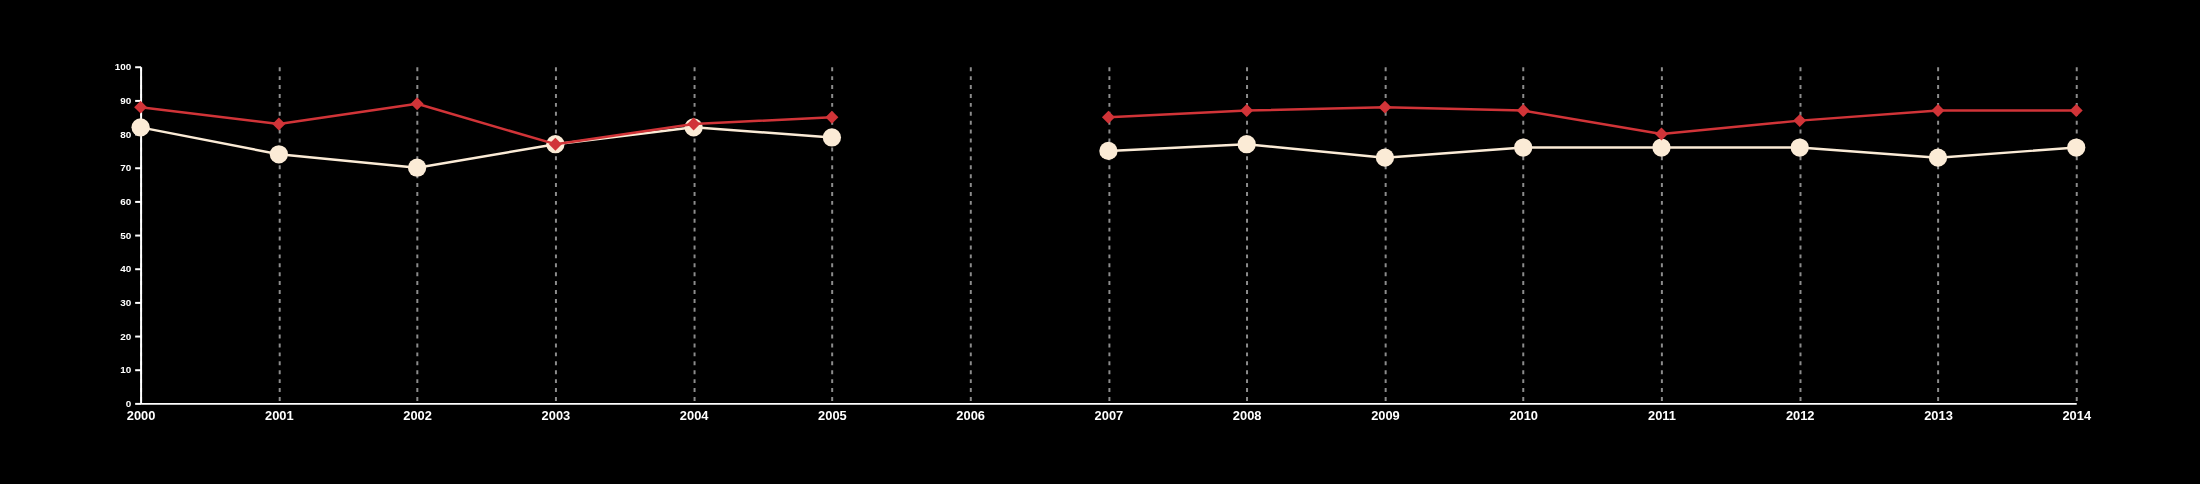 The width and height of the screenshot is (2200, 500). What do you see at coordinates (126, 302) in the screenshot?
I see `y-tick-label: 30` at bounding box center [126, 302].